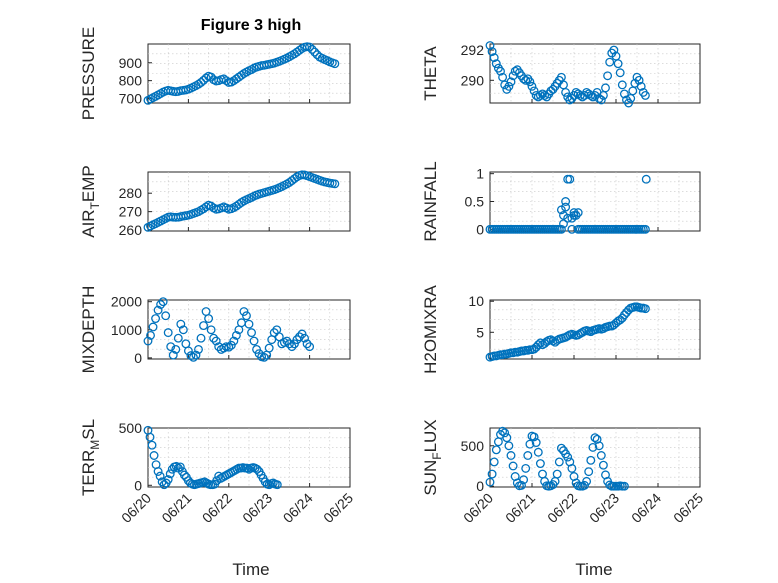 This screenshot has height=583, width=778. Describe the element at coordinates (88, 330) in the screenshot. I see `y-axis-label-main: MIXDEPTH` at that location.